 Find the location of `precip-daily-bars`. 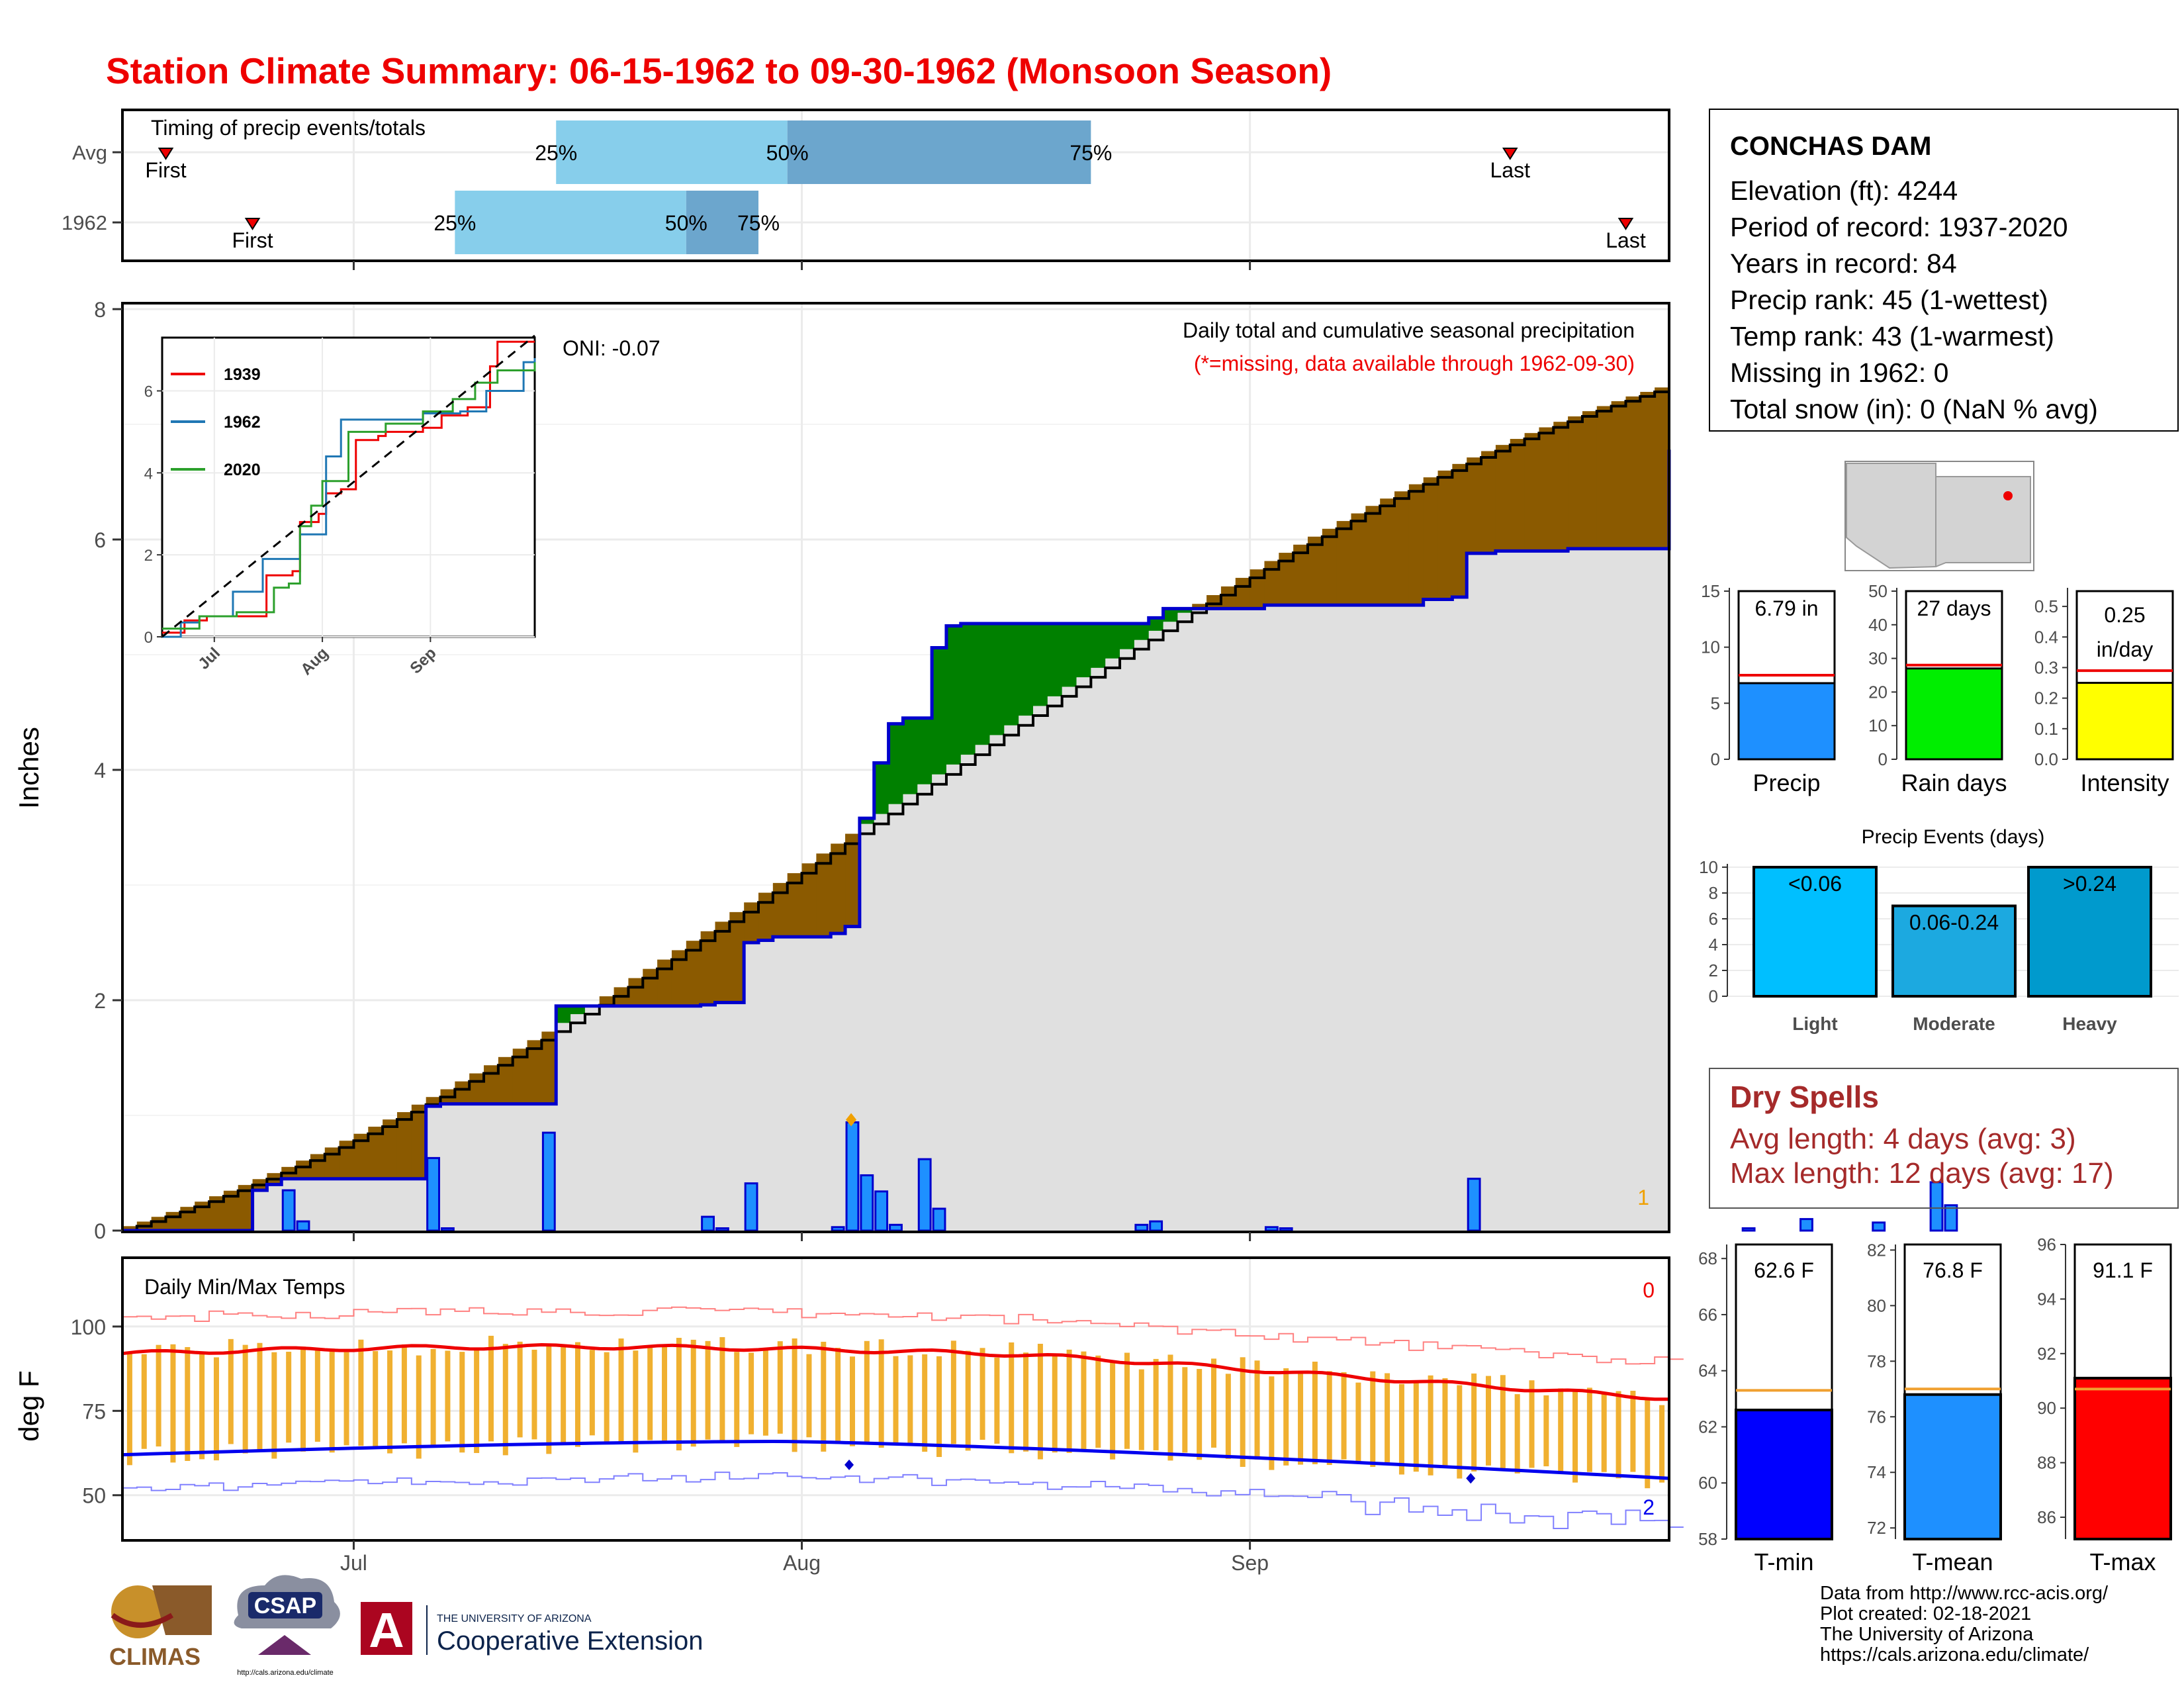

precip-daily-bars is located at coordinates (1119, 1172).